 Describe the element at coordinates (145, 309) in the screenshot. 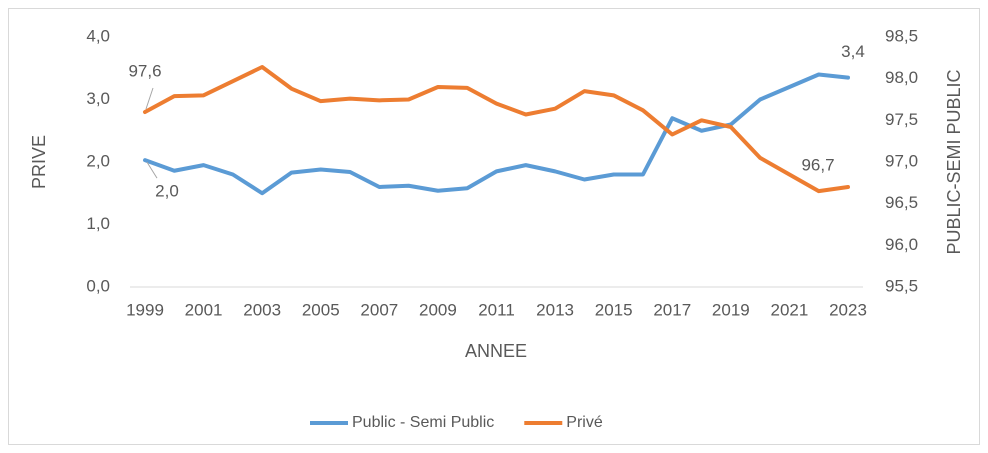

I see `x-tick-label: 1999` at that location.